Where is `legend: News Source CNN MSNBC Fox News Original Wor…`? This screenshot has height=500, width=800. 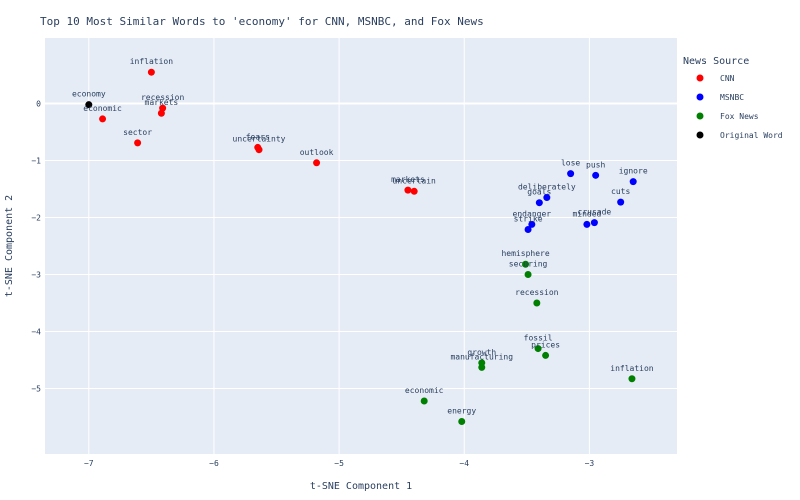
legend: News Source CNN MSNBC Fox News Original Wor… is located at coordinates (733, 98).